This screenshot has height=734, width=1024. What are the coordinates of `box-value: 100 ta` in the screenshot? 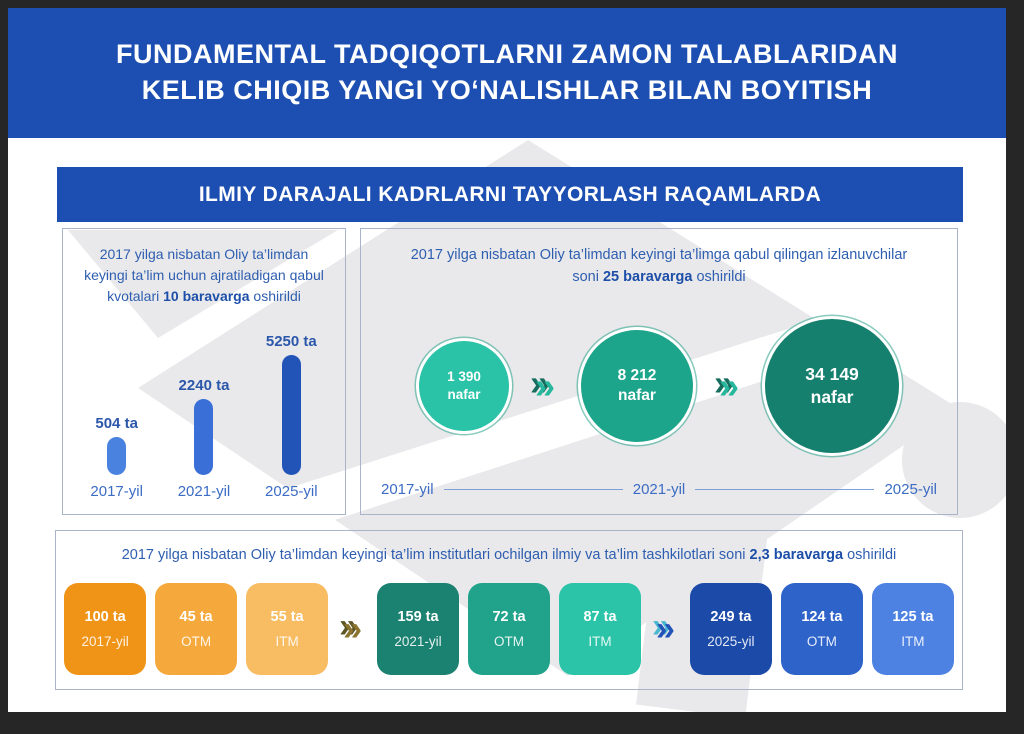 It's located at (105, 617).